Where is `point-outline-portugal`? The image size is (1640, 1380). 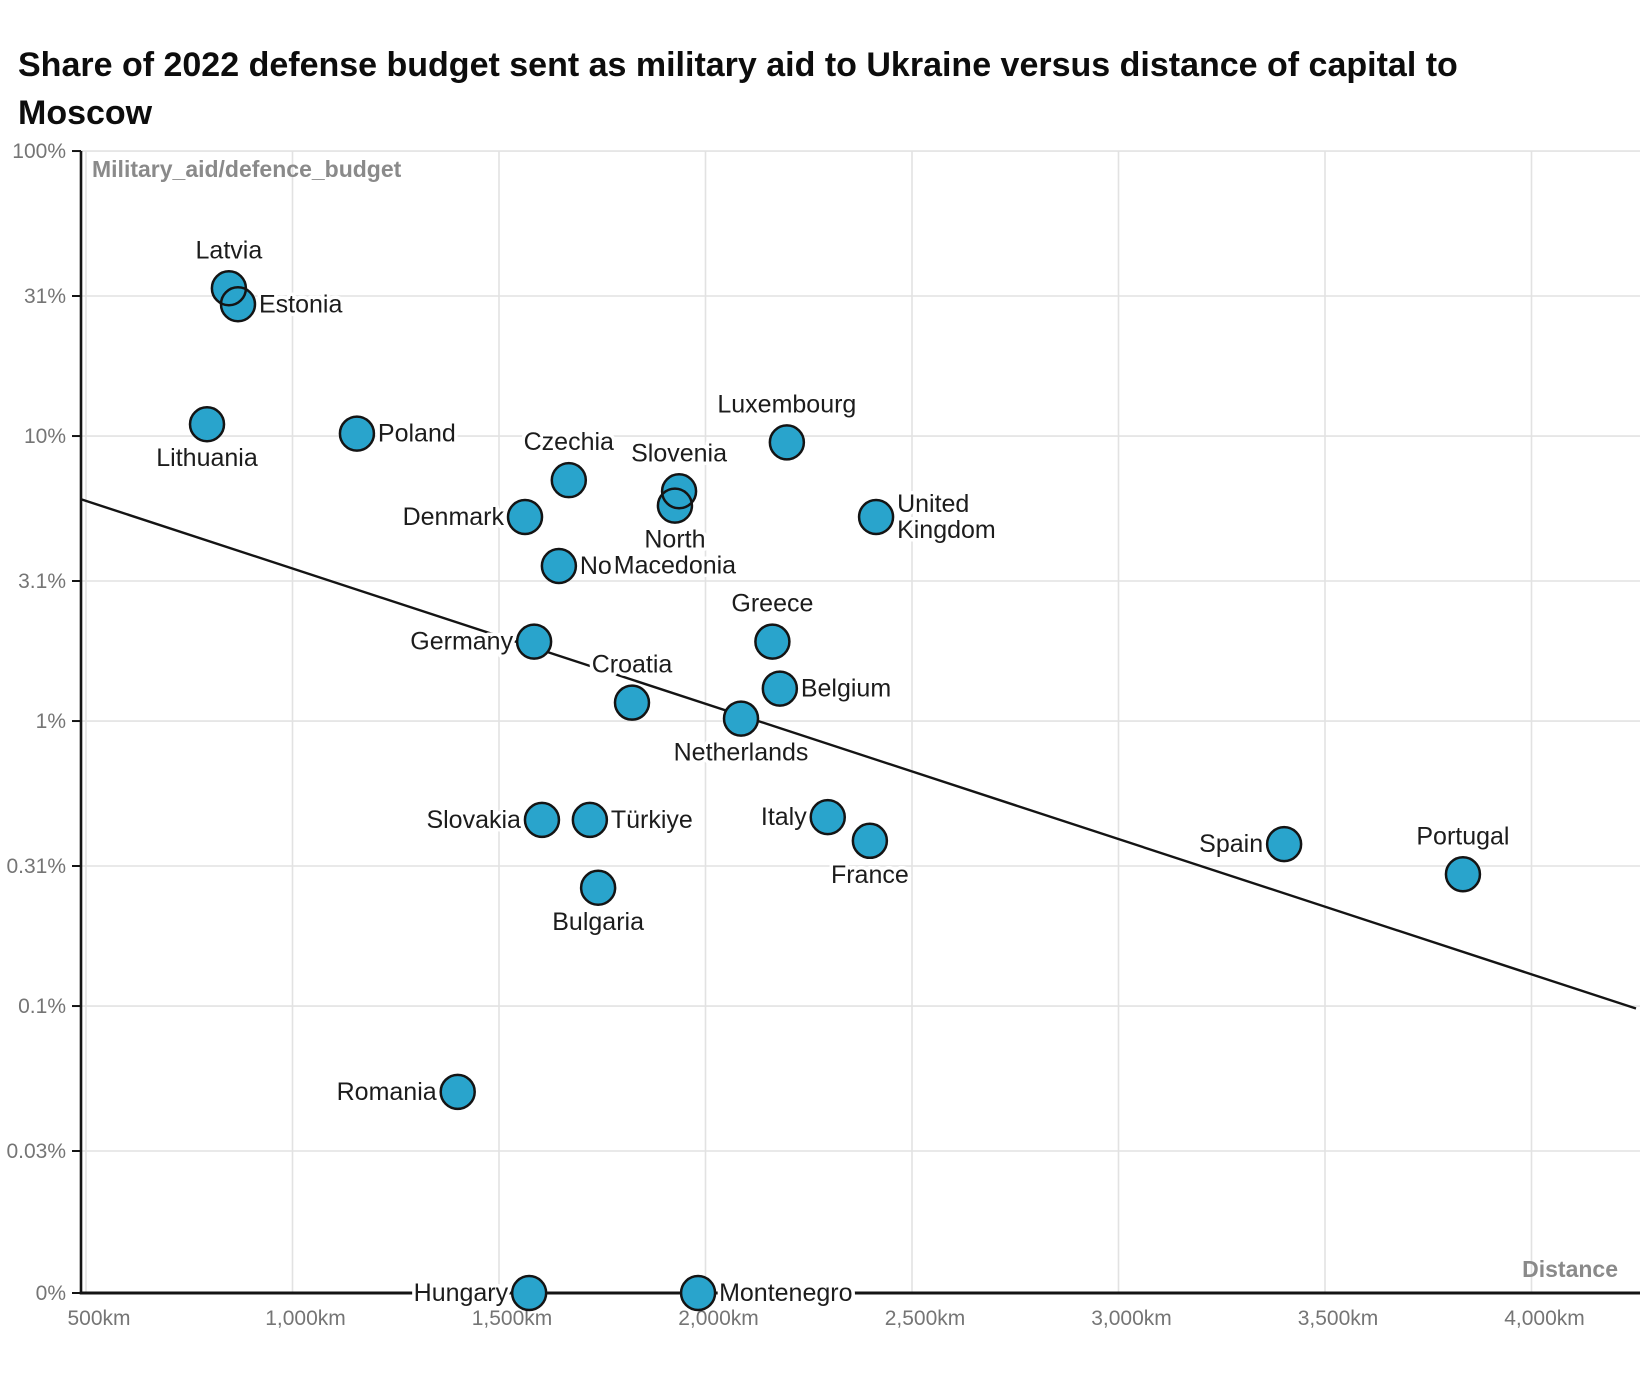
point-outline-portugal is located at coordinates (1463, 874).